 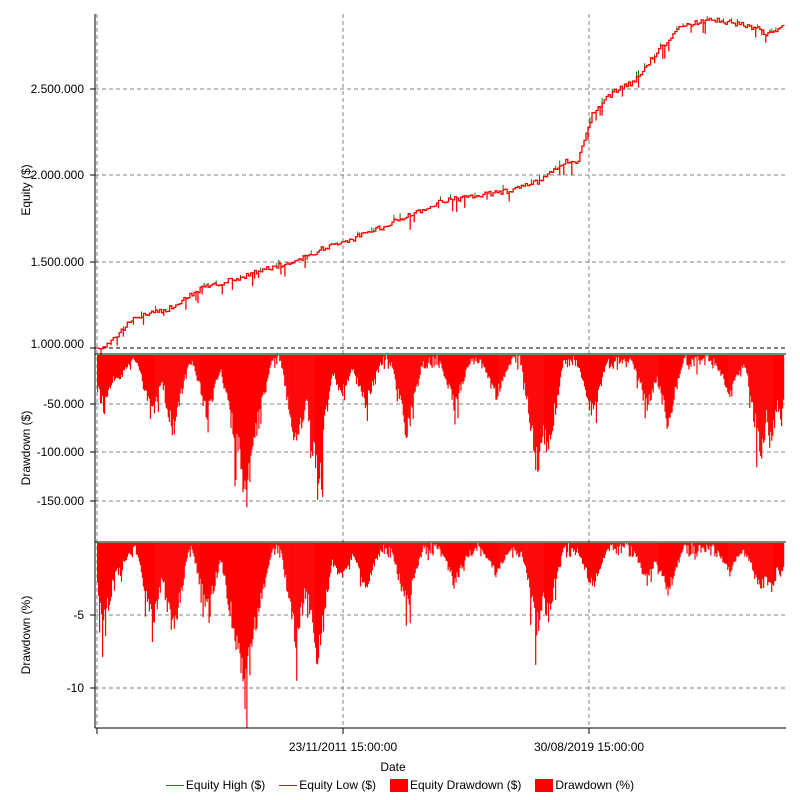 I want to click on equity-axis-title: Equity ($), so click(x=26, y=189).